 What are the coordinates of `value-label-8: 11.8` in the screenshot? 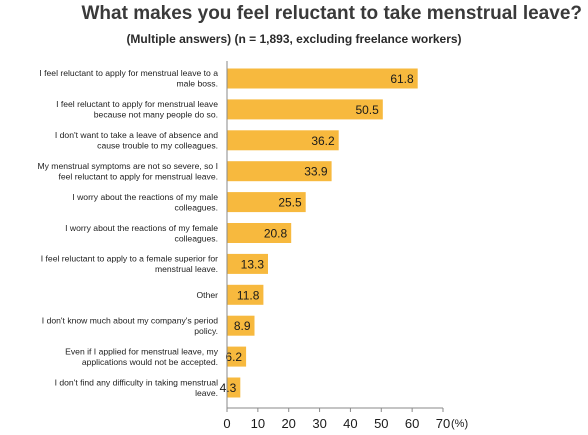 It's located at (248, 295).